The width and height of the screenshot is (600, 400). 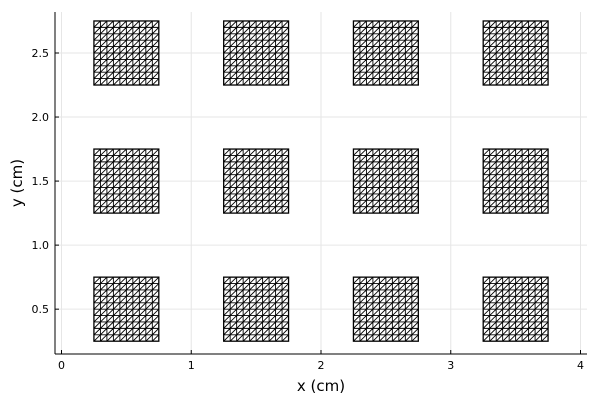 I want to click on x-tick-label: 3, so click(x=450, y=365).